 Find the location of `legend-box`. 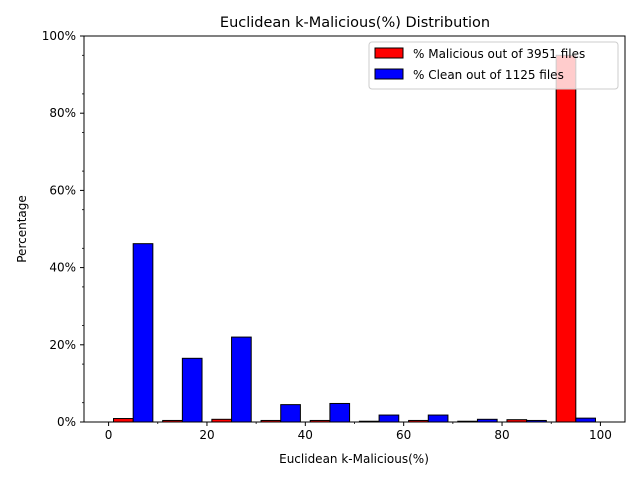

legend-box is located at coordinates (493, 65).